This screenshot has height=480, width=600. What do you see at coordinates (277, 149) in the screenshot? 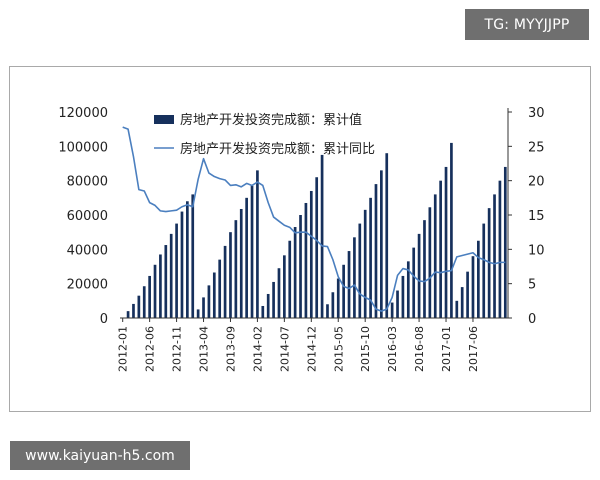
I see `legend-line-label: 房地产开发投资完成额：累计同比` at bounding box center [277, 149].